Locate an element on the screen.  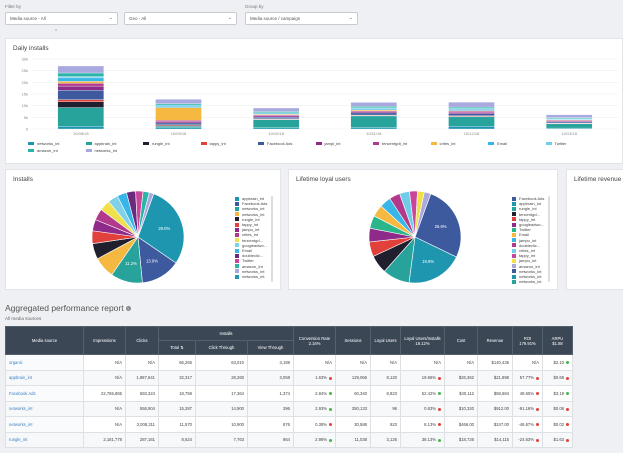
col-impressions: Impressions is located at coordinates (104, 340).